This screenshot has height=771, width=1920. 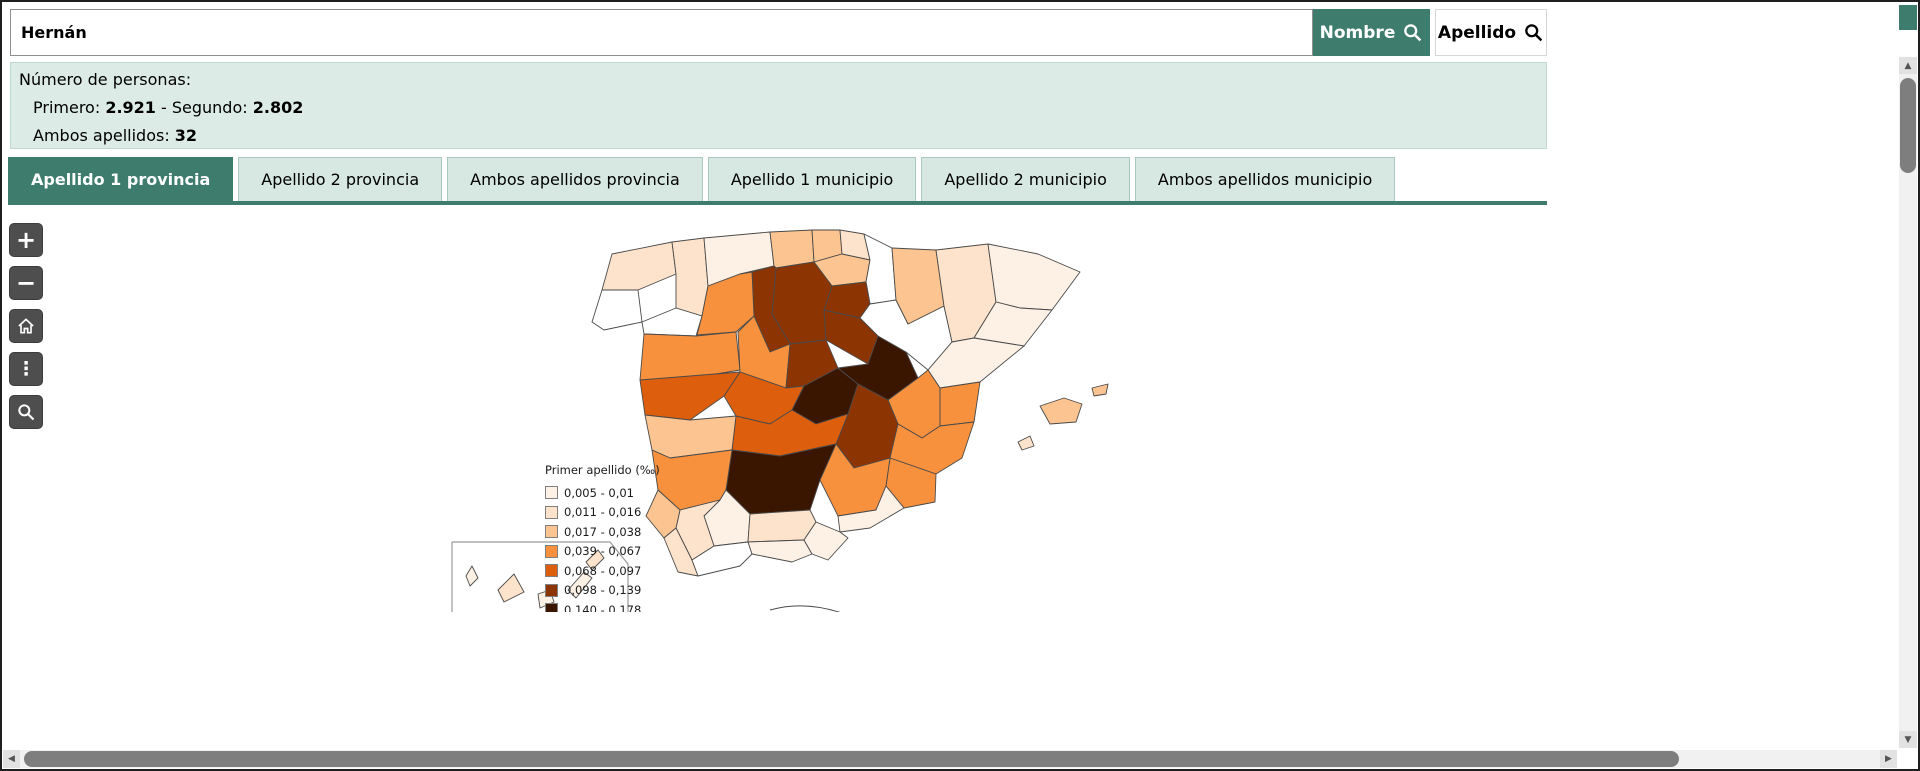 I want to click on magnifier-icon, so click(x=26, y=412).